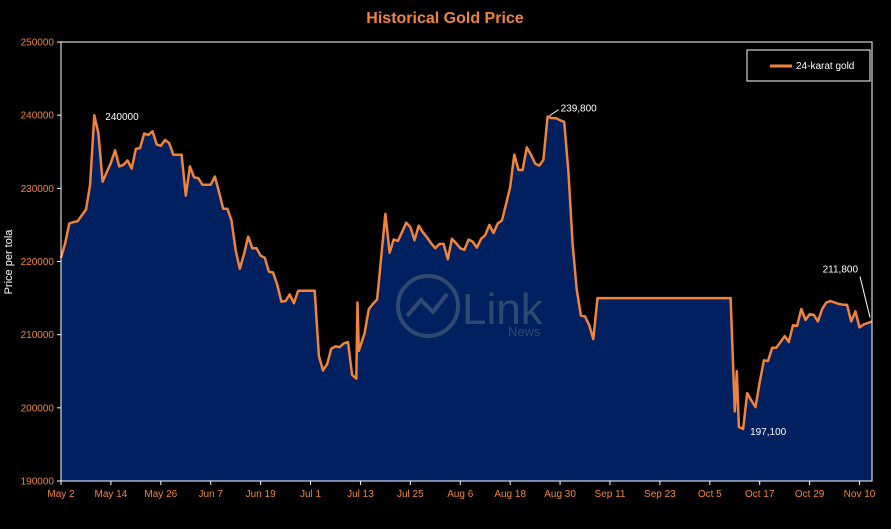  I want to click on annotation-211800: 211,800, so click(841, 269).